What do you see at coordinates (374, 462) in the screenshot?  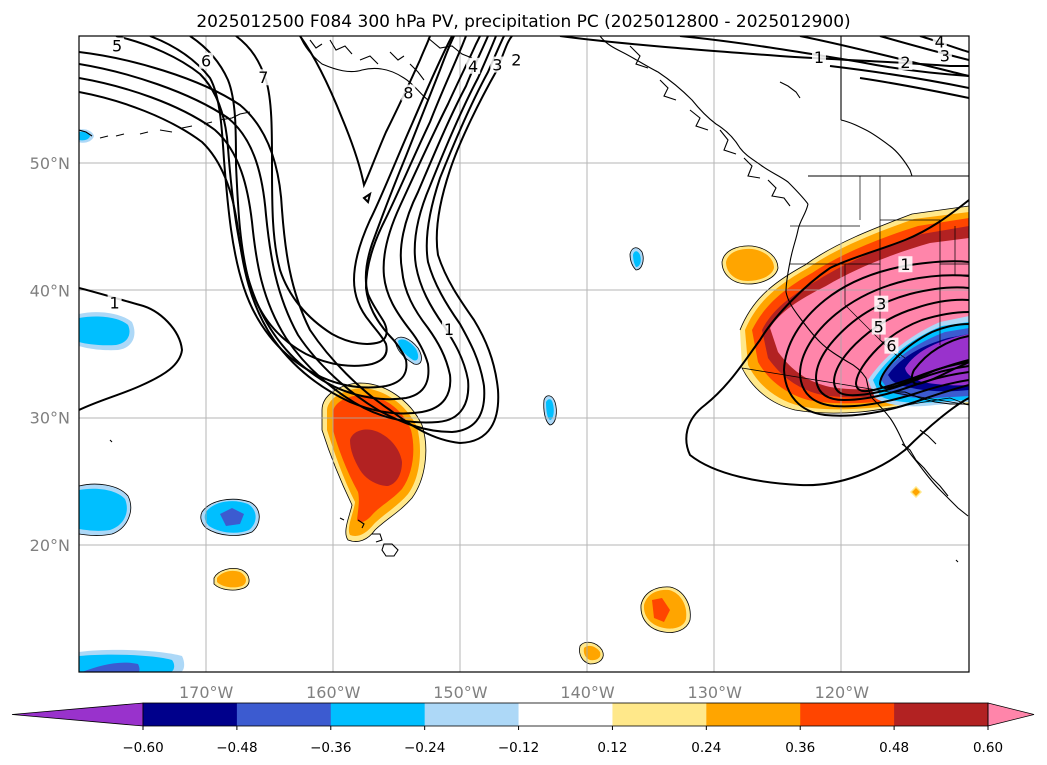 I see `precip-hawaii-positive-anomaly` at bounding box center [374, 462].